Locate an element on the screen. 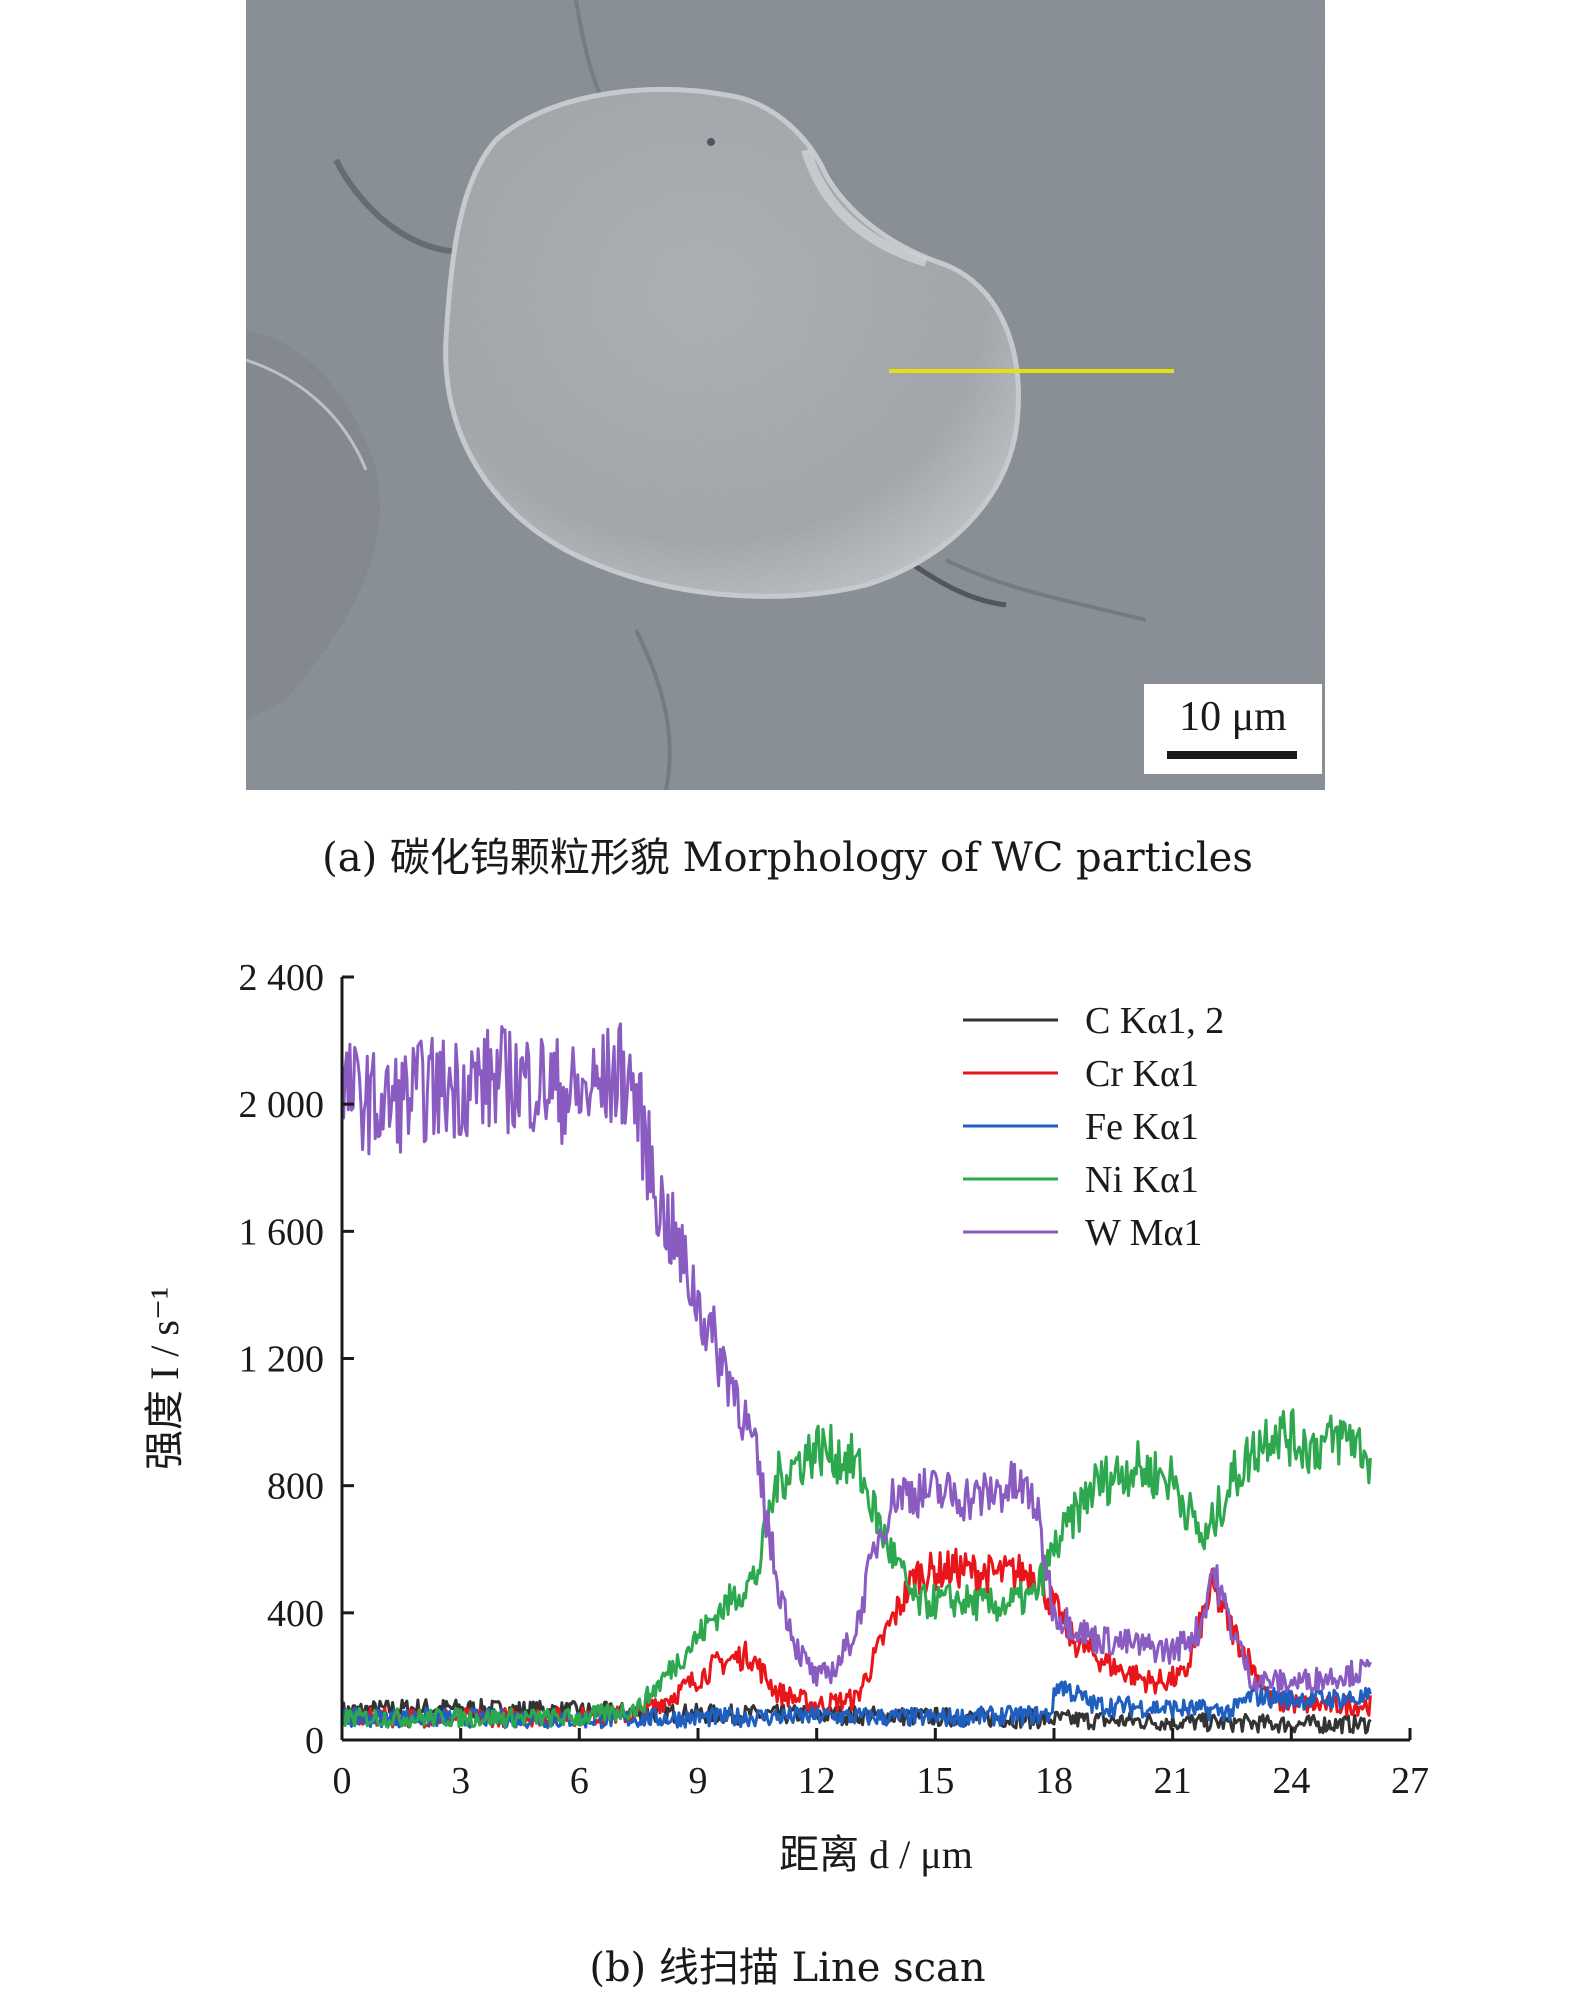  x-tick-label: 15 is located at coordinates (935, 1781).